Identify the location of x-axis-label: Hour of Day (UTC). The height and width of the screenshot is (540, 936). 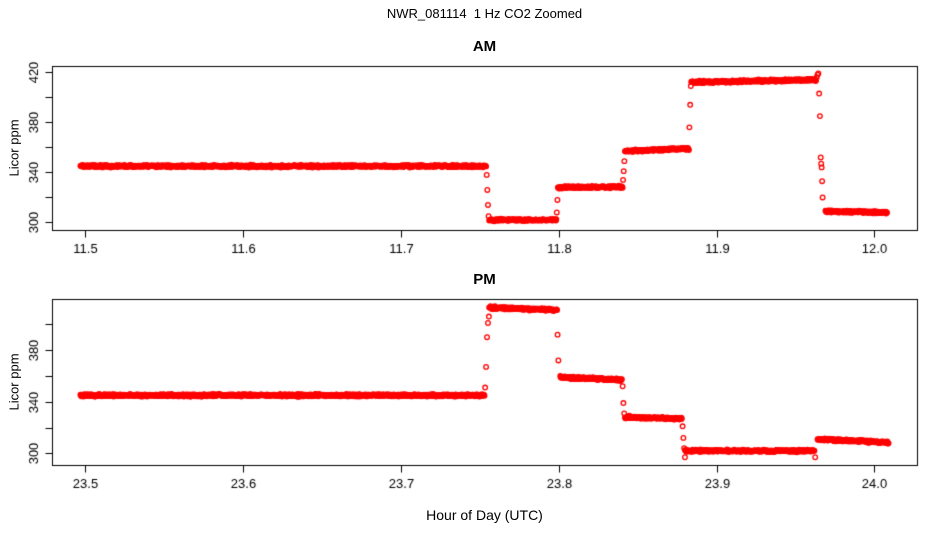
(484, 515).